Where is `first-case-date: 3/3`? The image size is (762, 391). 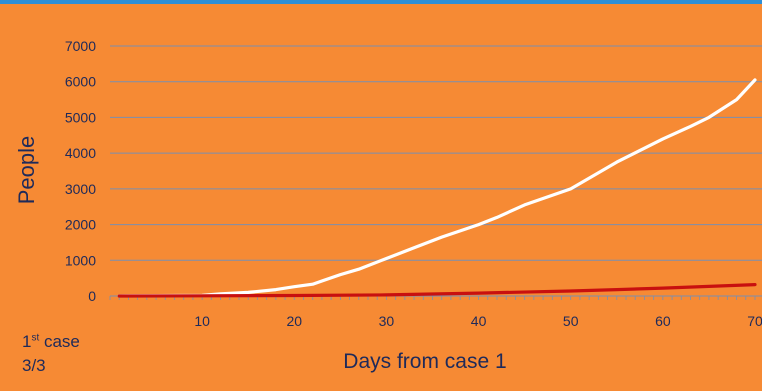 first-case-date: 3/3 is located at coordinates (34, 365).